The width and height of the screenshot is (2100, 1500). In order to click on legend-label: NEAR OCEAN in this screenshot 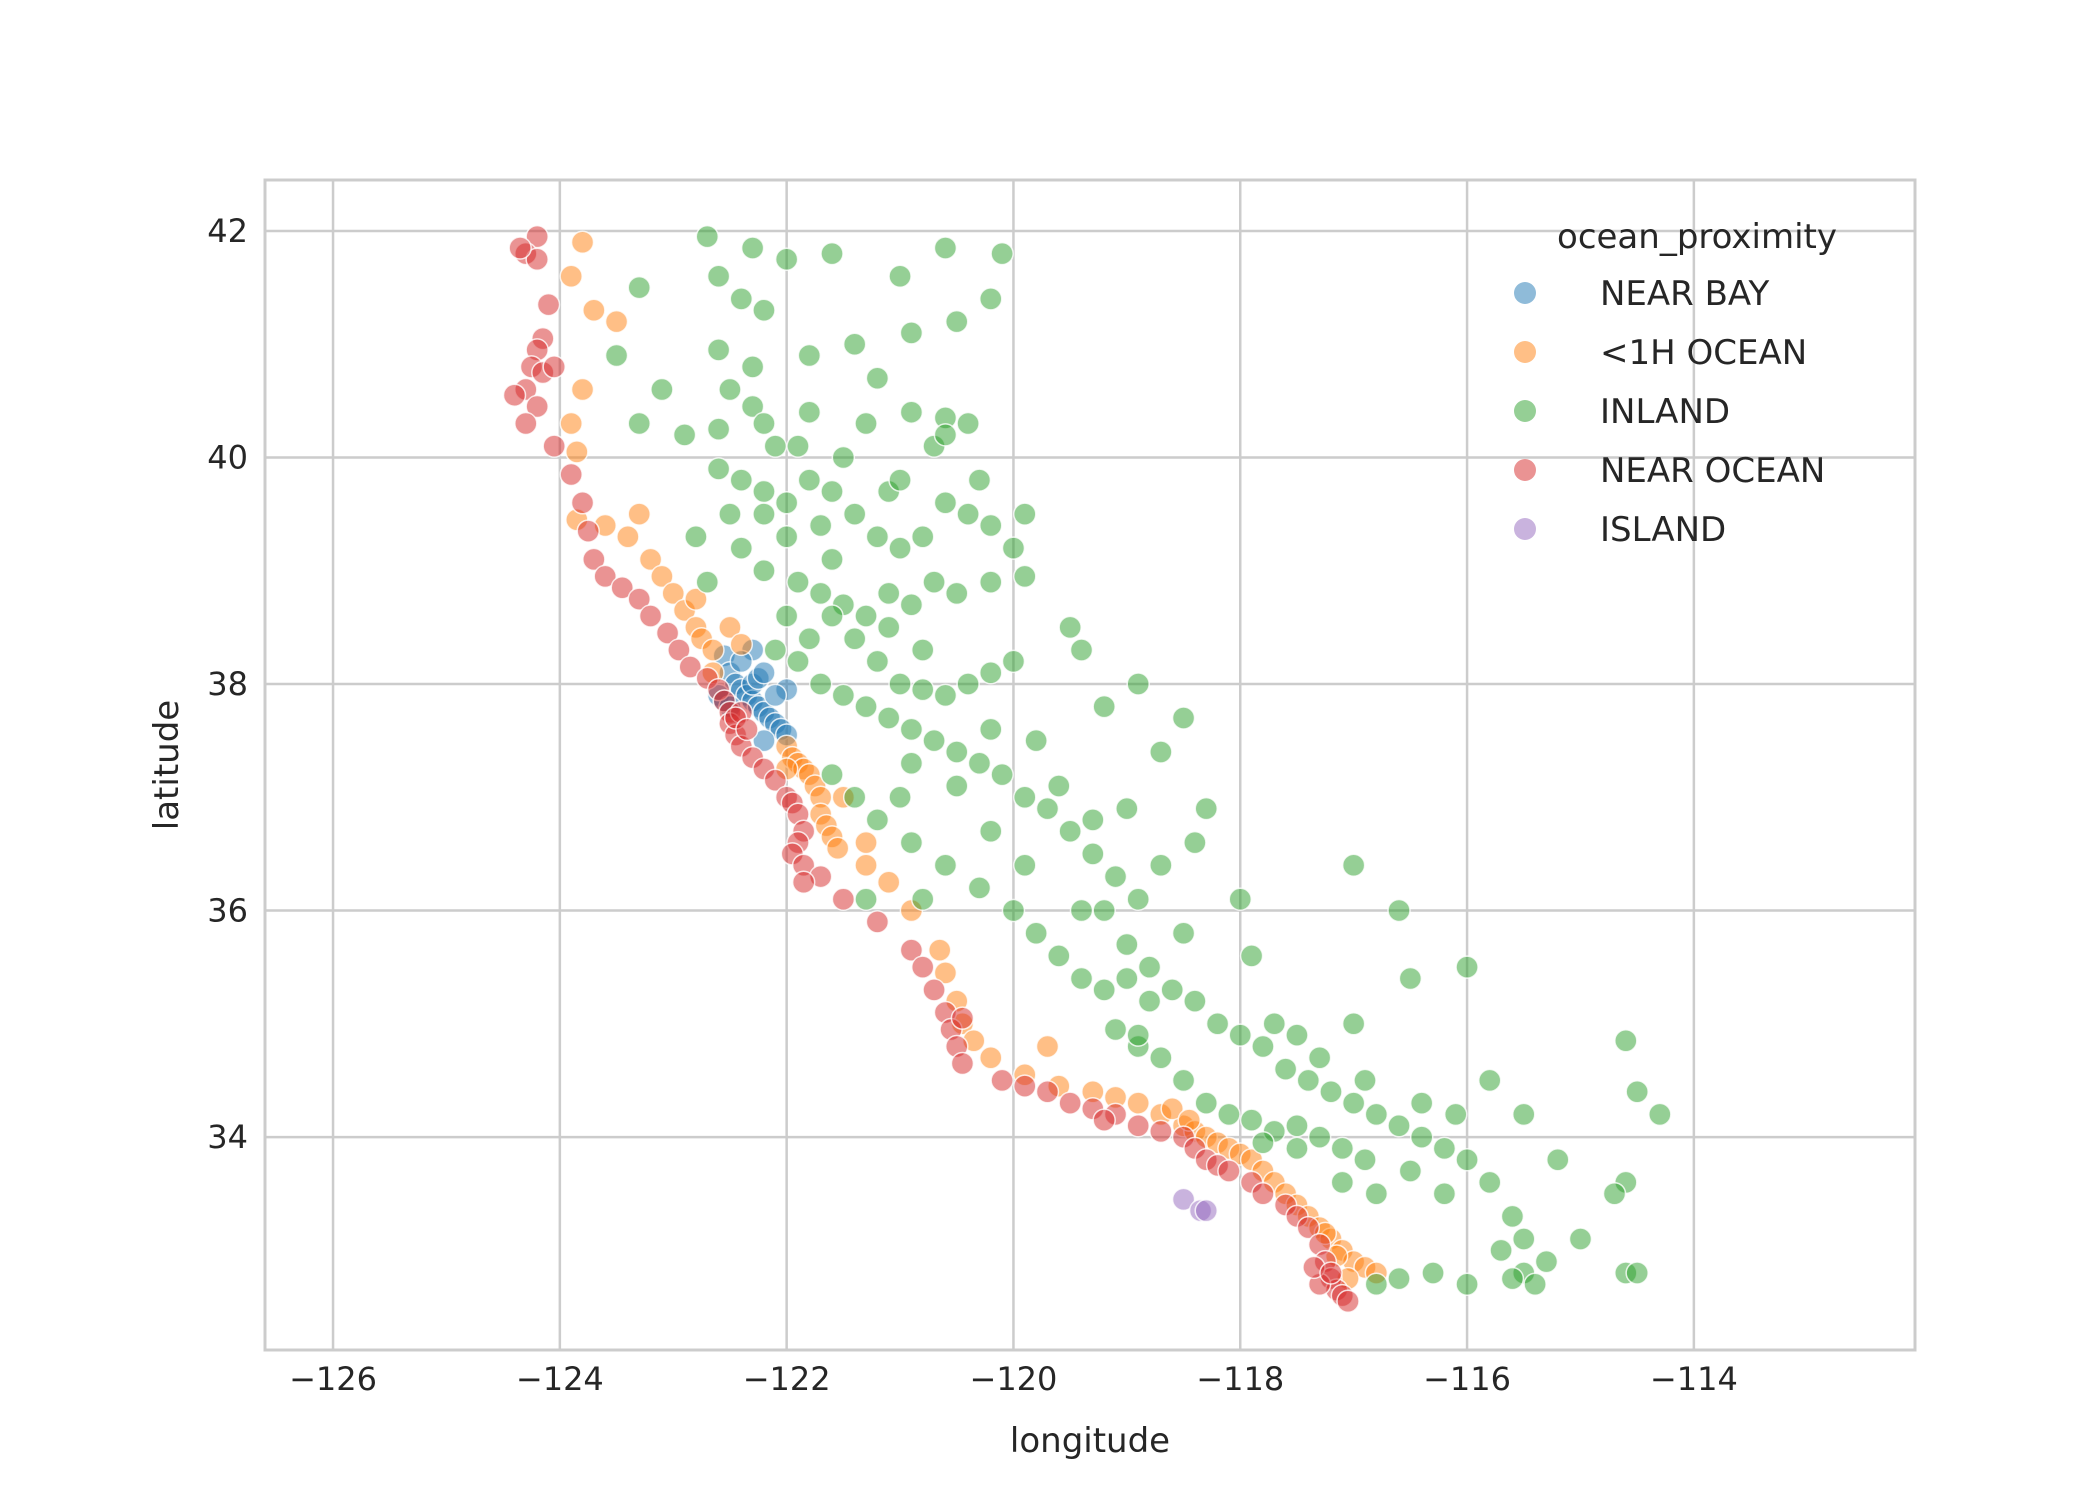, I will do `click(1712, 471)`.